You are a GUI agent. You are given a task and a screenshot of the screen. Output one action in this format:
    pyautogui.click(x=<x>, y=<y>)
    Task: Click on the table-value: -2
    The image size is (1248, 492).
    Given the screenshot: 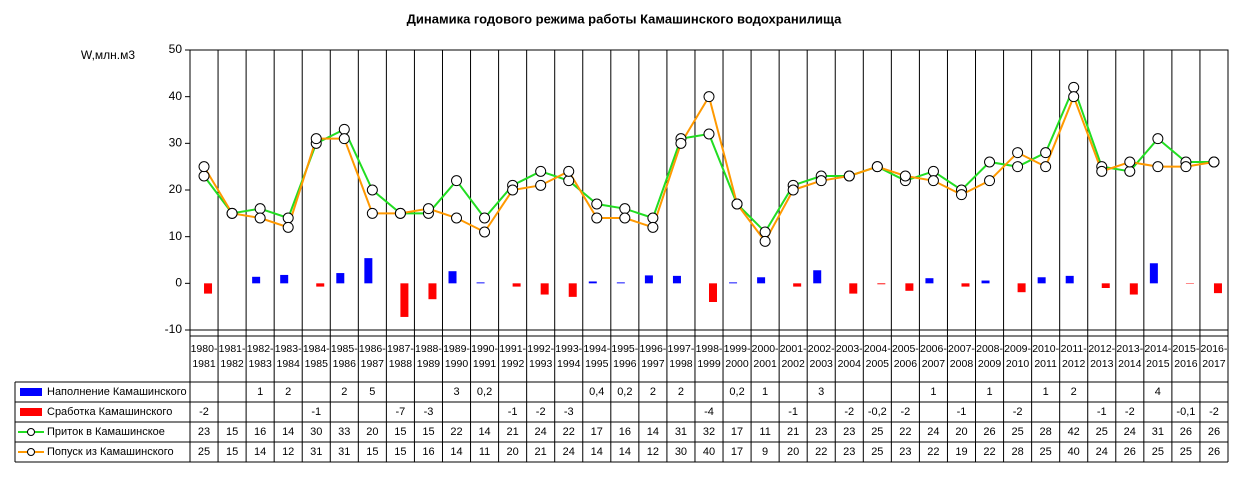 What is the action you would take?
    pyautogui.click(x=1018, y=412)
    